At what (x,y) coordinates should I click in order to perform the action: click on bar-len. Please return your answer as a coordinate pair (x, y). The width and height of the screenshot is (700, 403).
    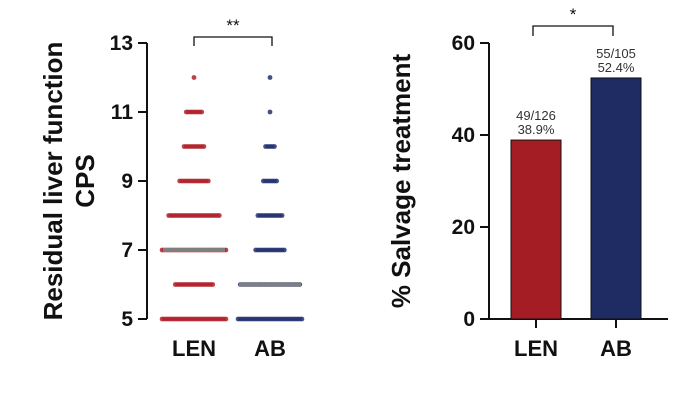
    Looking at the image, I should click on (536, 229).